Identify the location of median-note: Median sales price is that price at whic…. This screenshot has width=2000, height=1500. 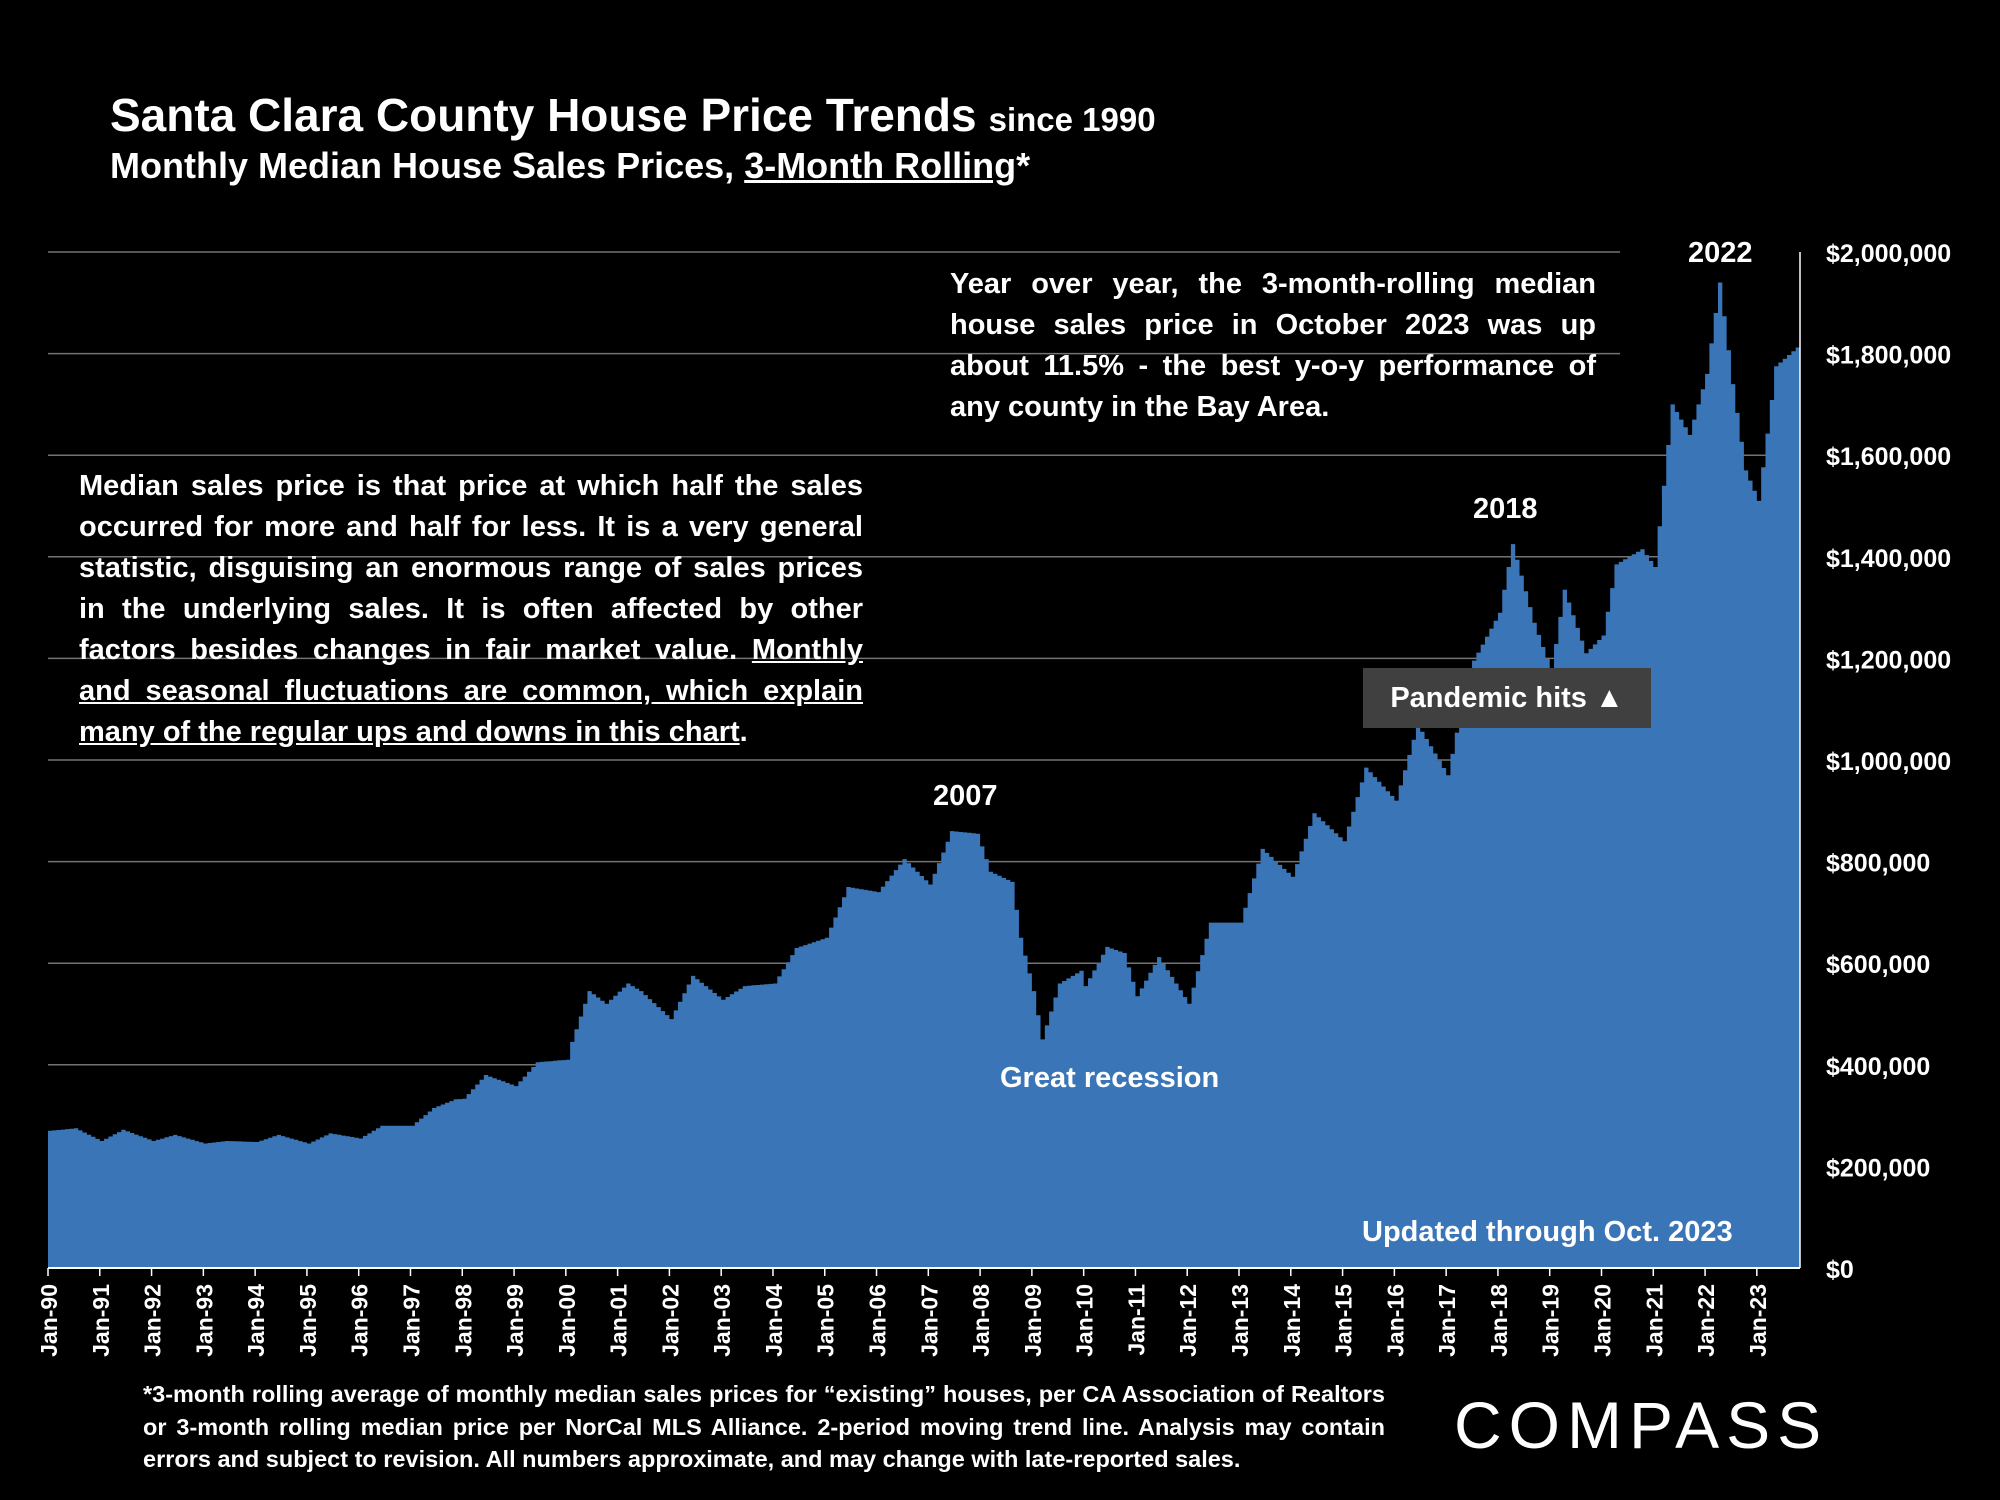
(471, 609).